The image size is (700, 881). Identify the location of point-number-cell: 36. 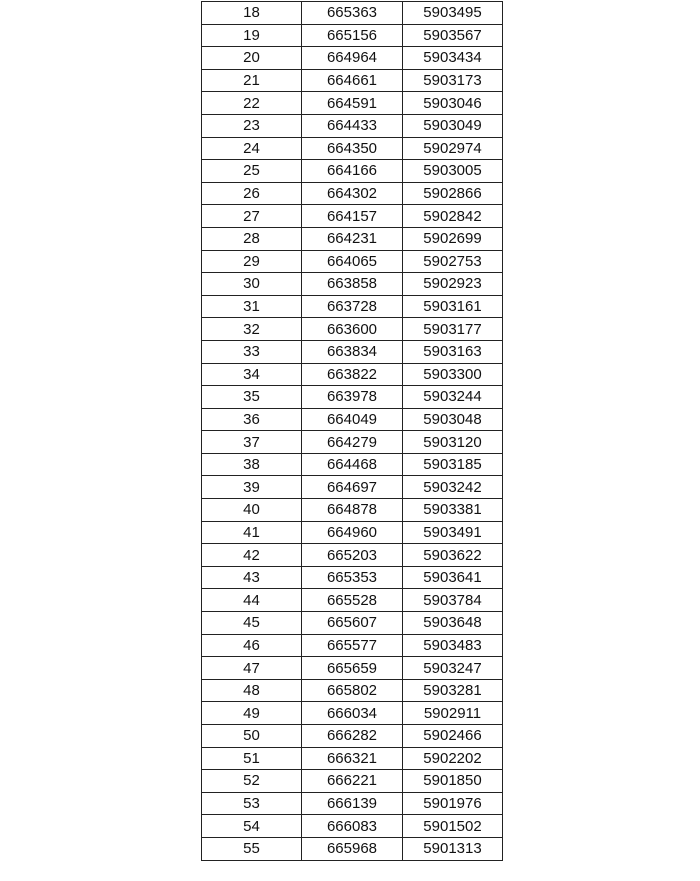
(251, 419).